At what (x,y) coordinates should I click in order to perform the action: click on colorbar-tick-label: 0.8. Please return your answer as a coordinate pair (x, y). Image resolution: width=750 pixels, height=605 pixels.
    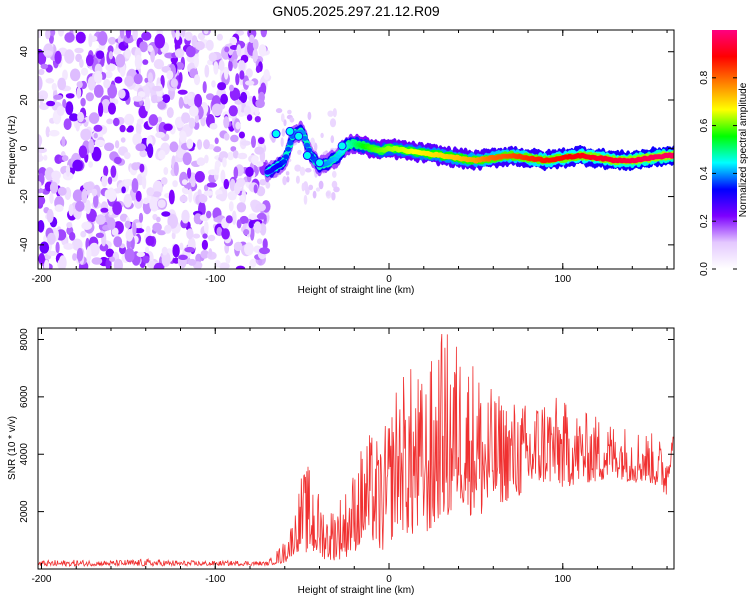
    Looking at the image, I should click on (704, 77).